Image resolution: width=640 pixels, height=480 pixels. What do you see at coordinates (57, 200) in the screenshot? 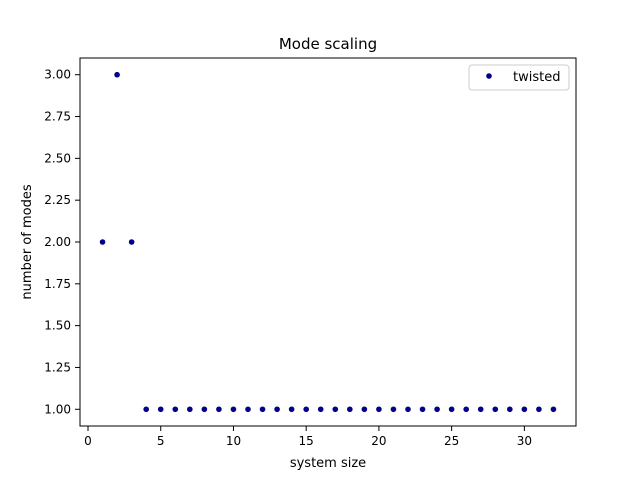
I see `y-tick-label: 2.25` at bounding box center [57, 200].